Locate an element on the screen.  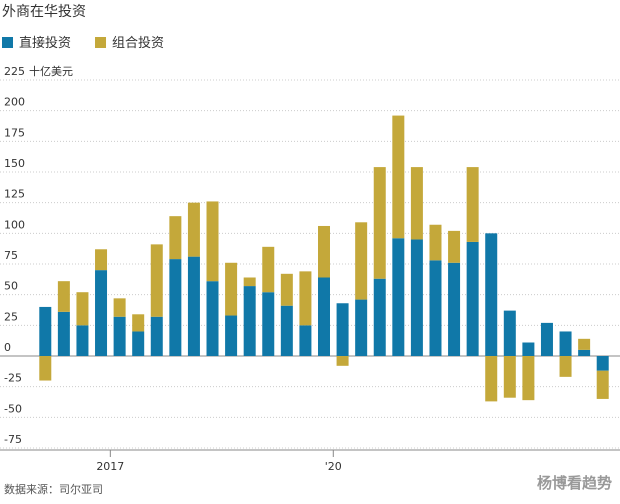
y-tick-label: 225 is located at coordinates (14, 71).